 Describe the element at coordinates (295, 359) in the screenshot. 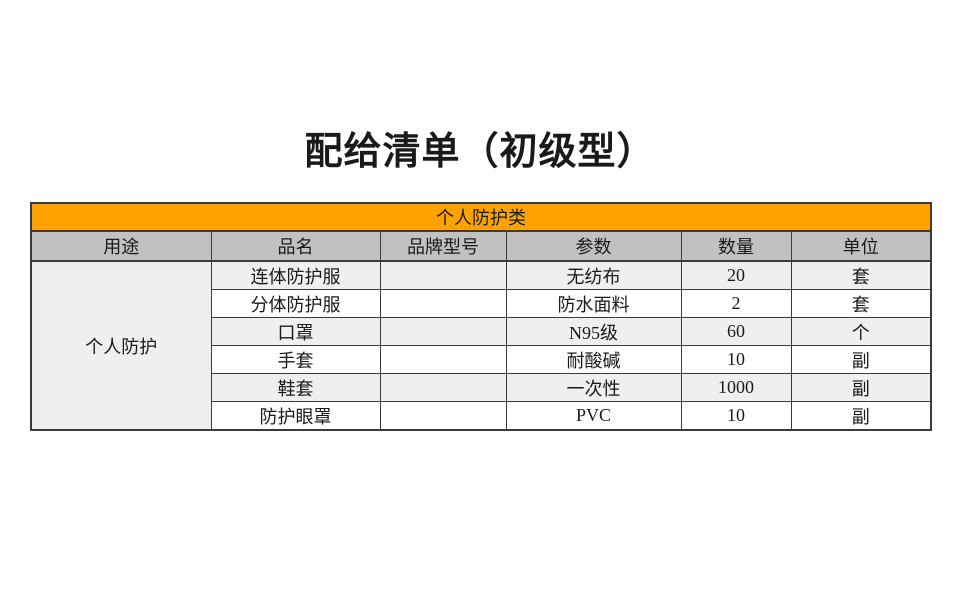

I see `cell-name: 手套` at that location.